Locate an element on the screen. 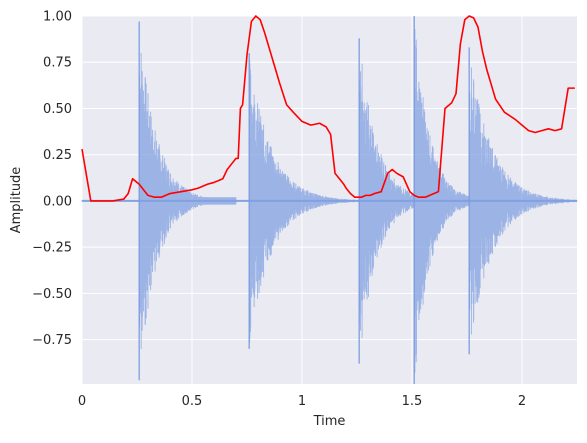 Image resolution: width=587 pixels, height=443 pixels. x-tick-label: 0.5 is located at coordinates (192, 401).